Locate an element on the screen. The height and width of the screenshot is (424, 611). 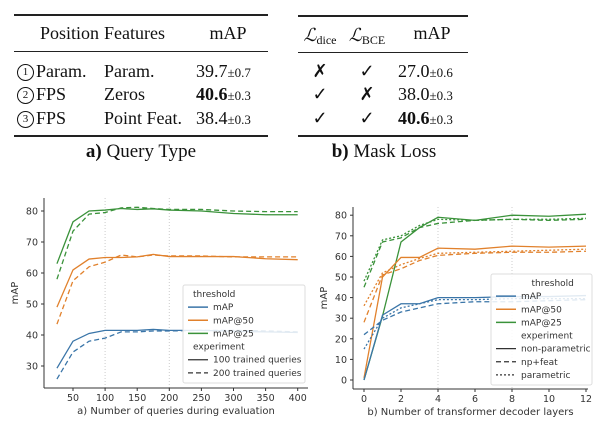
cell-map: 38.0±0.3 is located at coordinates (425, 95).